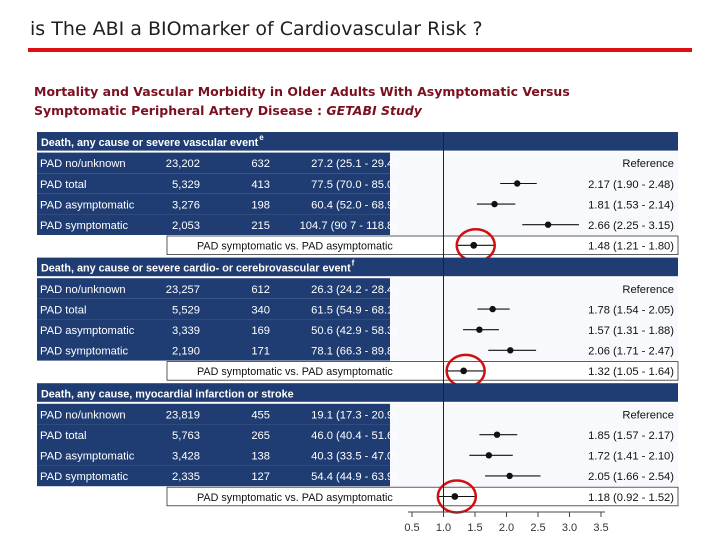 This screenshot has width=720, height=540. I want to click on row-label: PAD total, so click(63, 436).